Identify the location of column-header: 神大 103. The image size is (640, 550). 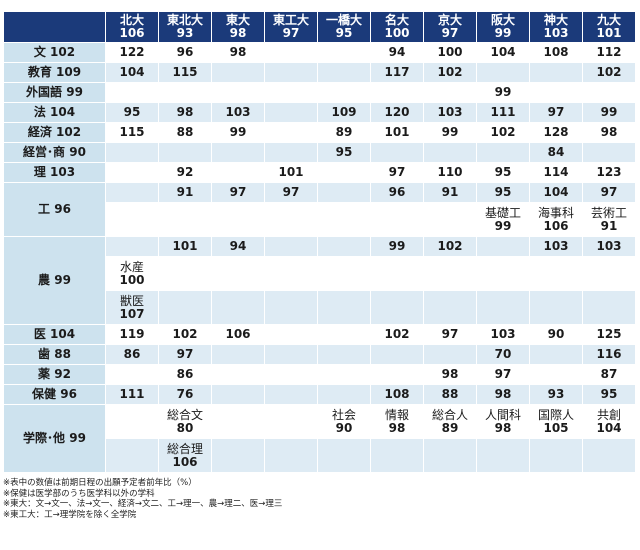
(556, 27).